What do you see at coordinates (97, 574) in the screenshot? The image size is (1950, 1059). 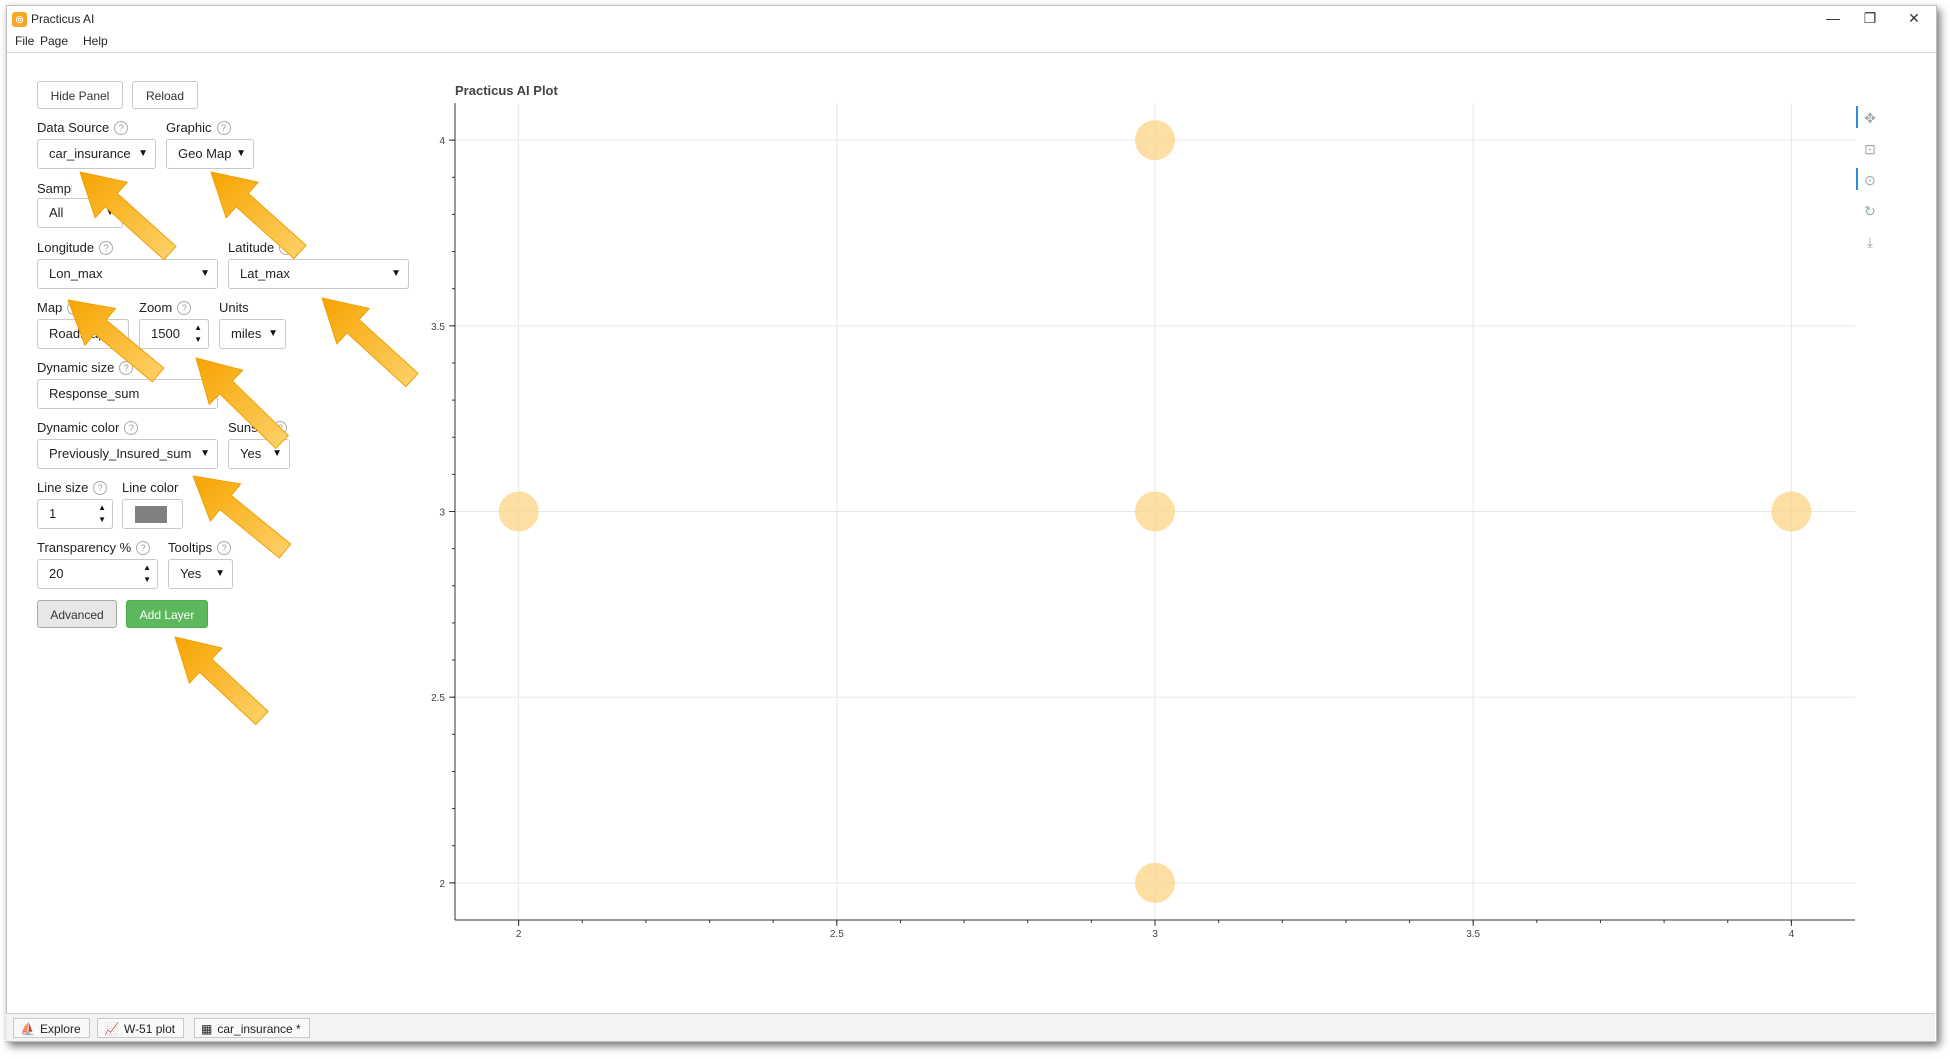 I see `transparency-stepper: 20 ▲ ▼` at bounding box center [97, 574].